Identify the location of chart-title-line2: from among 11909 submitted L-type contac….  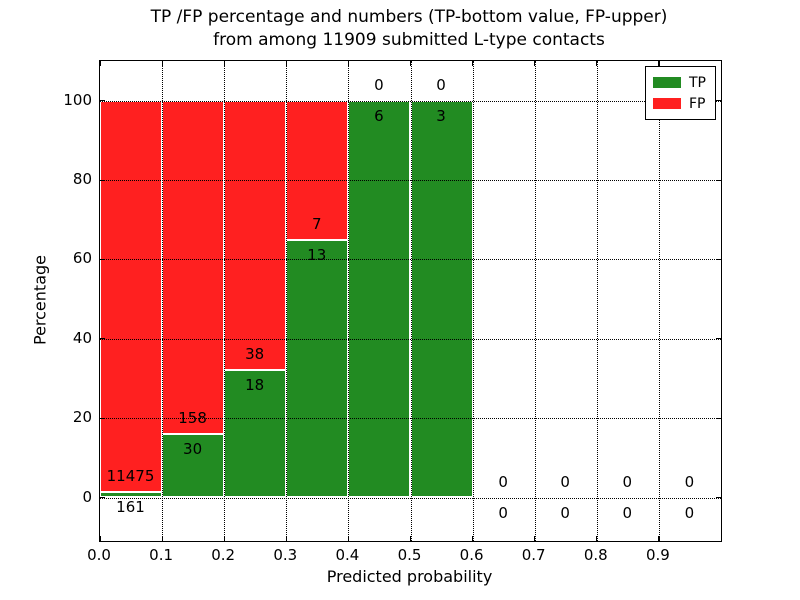
(409, 40).